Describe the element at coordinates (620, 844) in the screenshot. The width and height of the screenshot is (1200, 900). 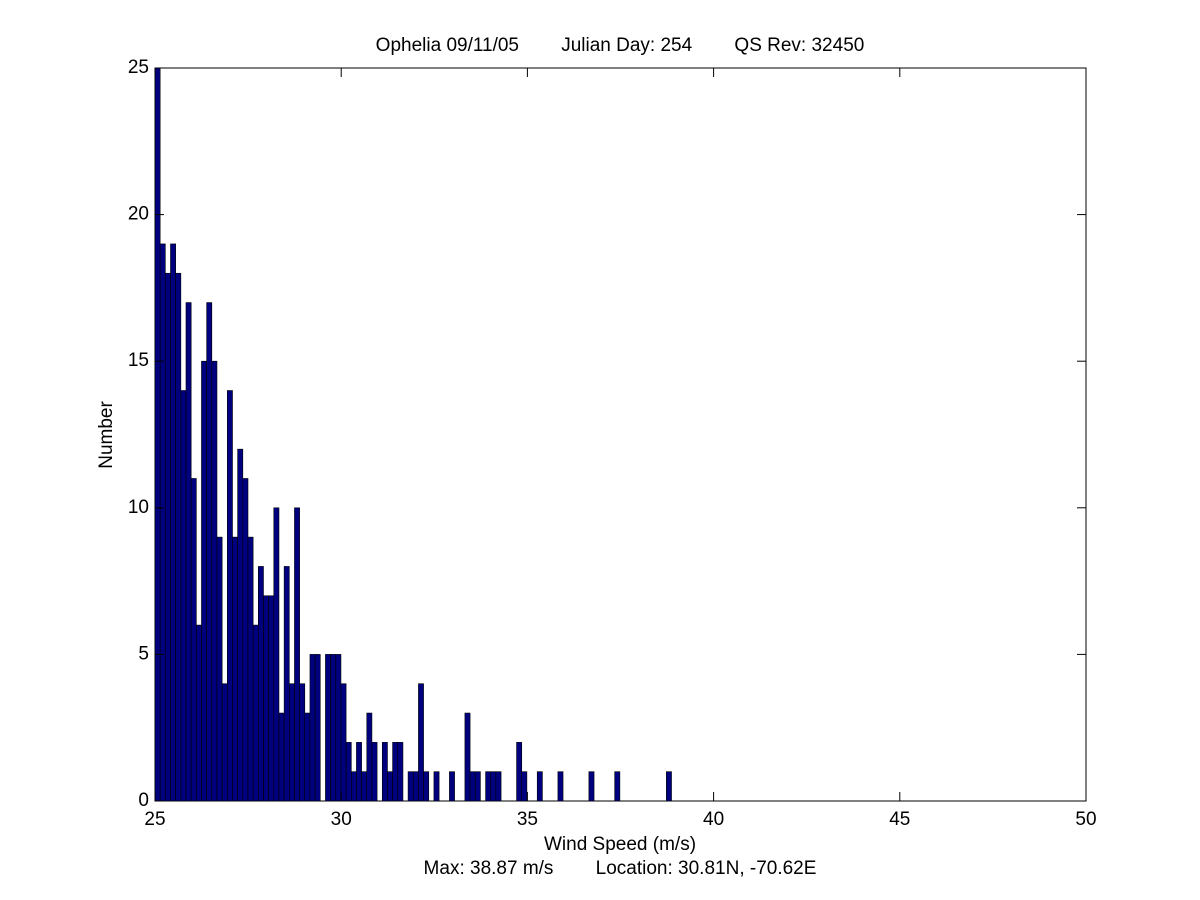
I see `x-axis-label: Wind Speed (m/s)` at that location.